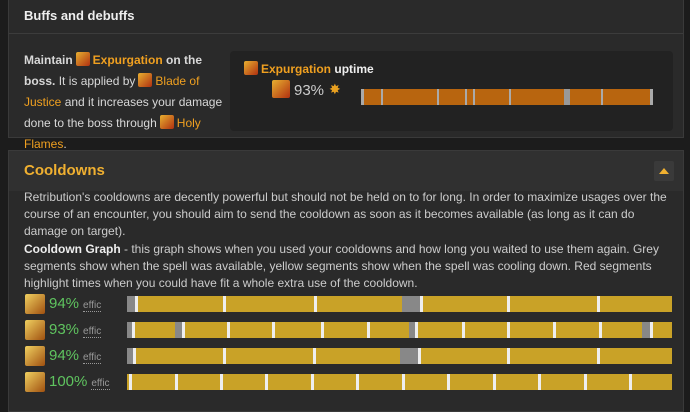 This screenshot has height=412, width=690. I want to click on text: Maintain, so click(48, 60).